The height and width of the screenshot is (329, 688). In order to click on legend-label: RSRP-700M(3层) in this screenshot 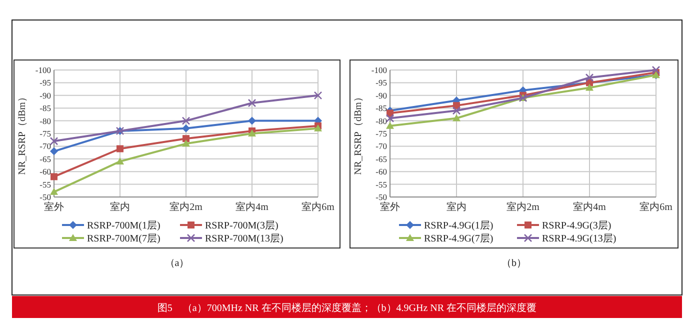, I will do `click(241, 226)`.